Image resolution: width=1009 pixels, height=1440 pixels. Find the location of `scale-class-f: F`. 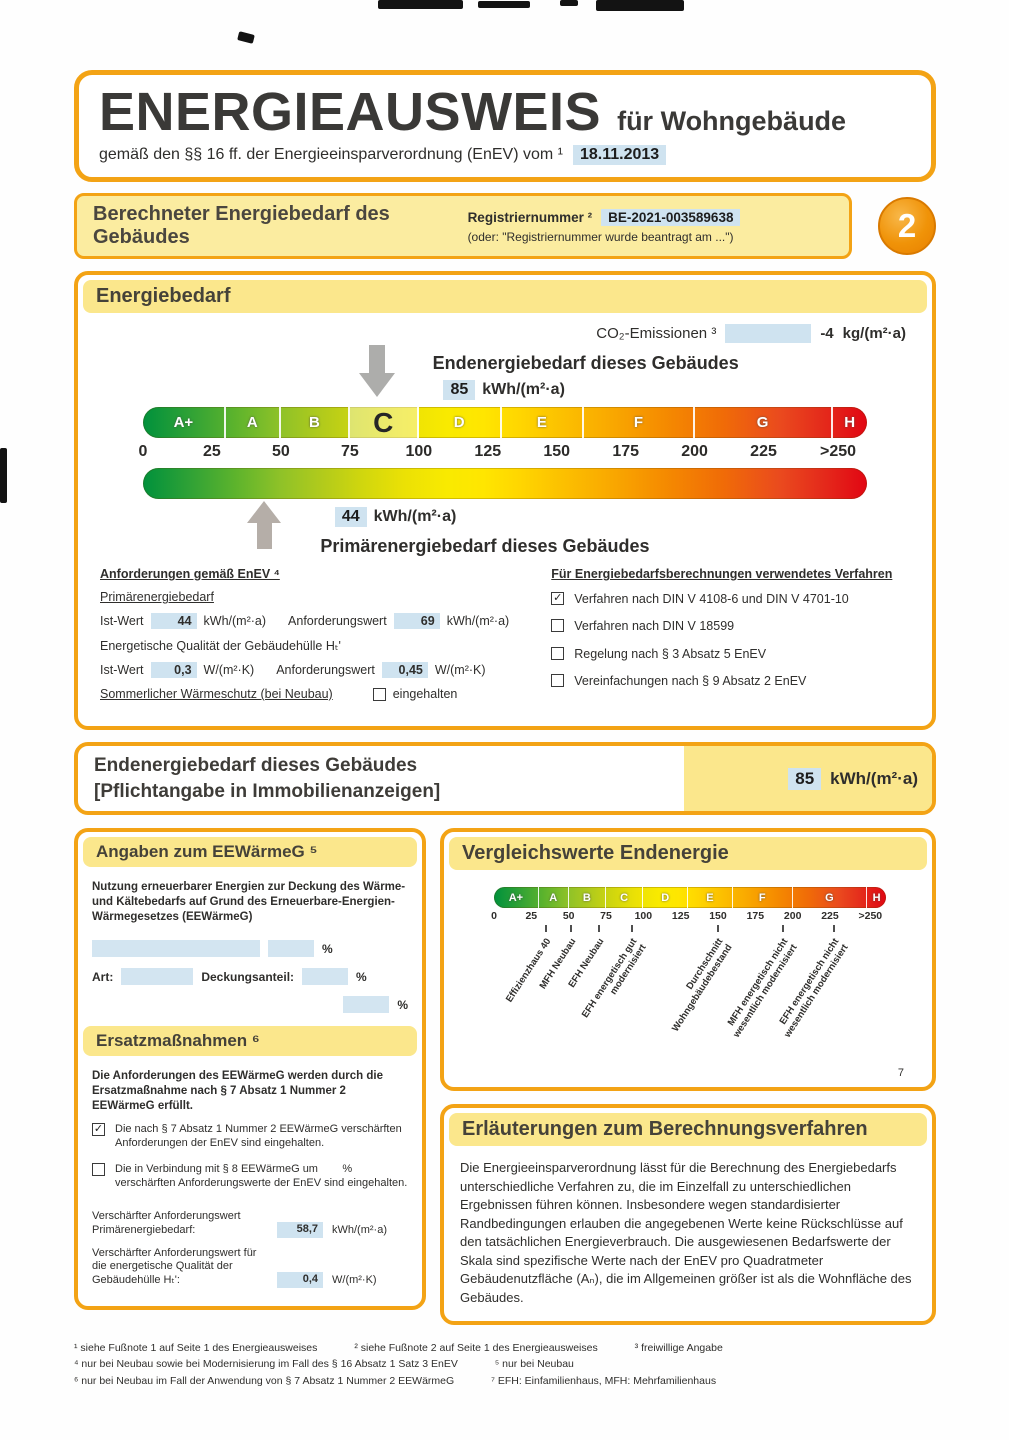

scale-class-f: F is located at coordinates (639, 423).